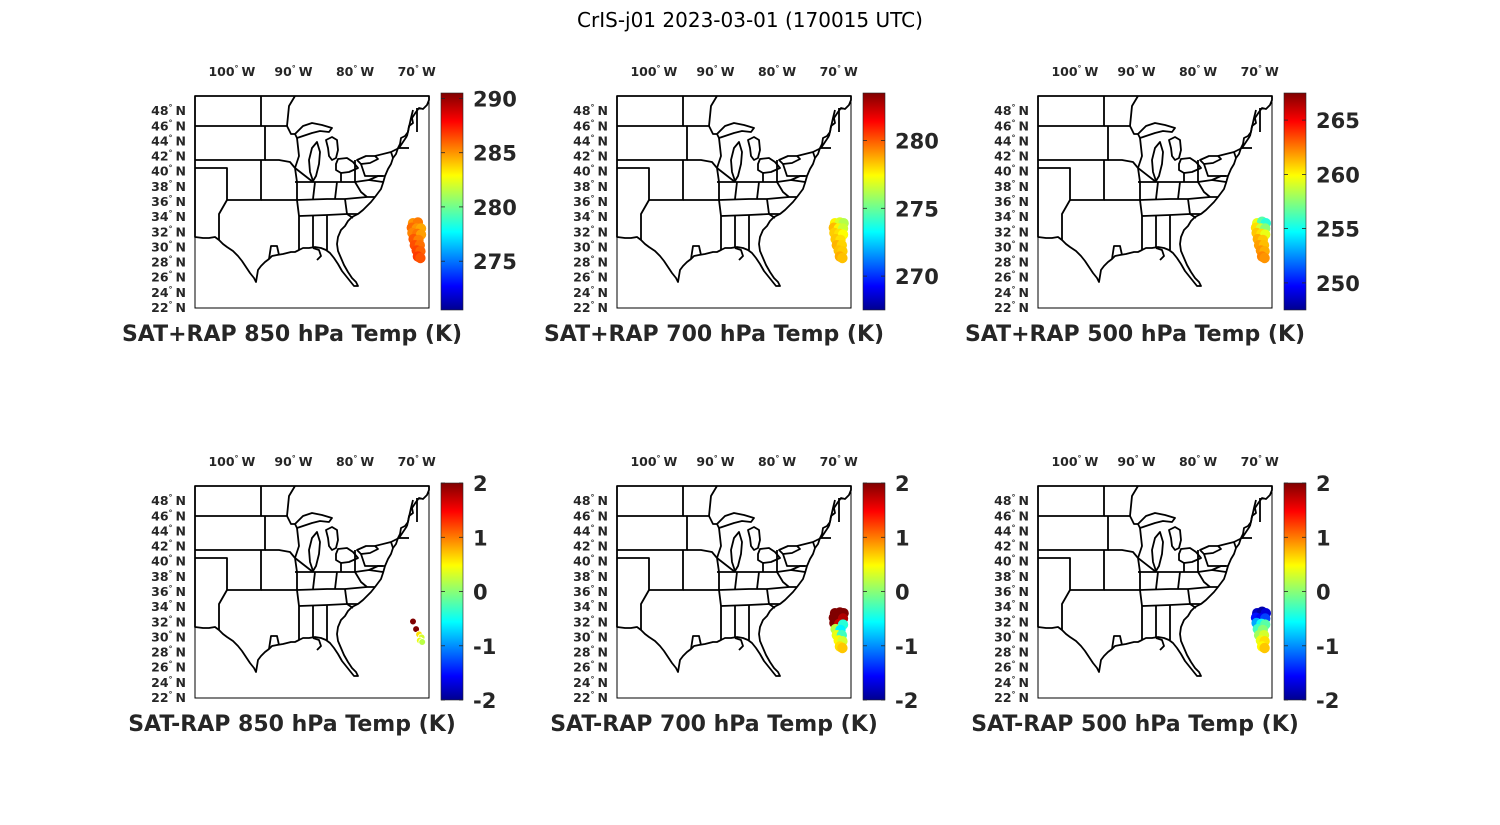 This screenshot has width=1500, height=825. I want to click on lon-tick-labels: 100° W 90° W 80° W 70° W, so click(322, 461).